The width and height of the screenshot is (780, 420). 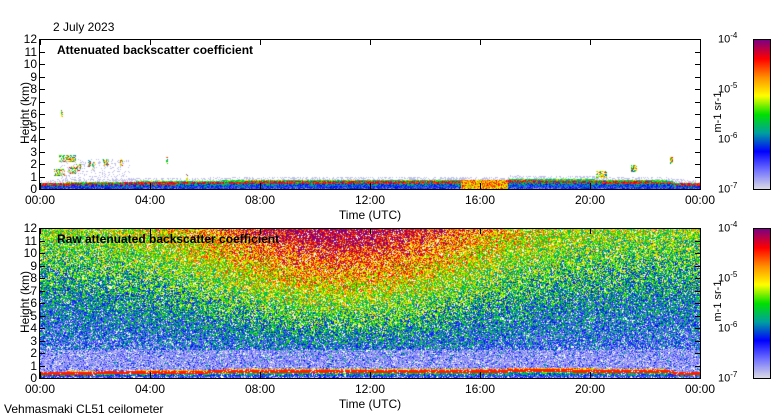 I want to click on y-tick-label: 1, so click(x=33, y=365).